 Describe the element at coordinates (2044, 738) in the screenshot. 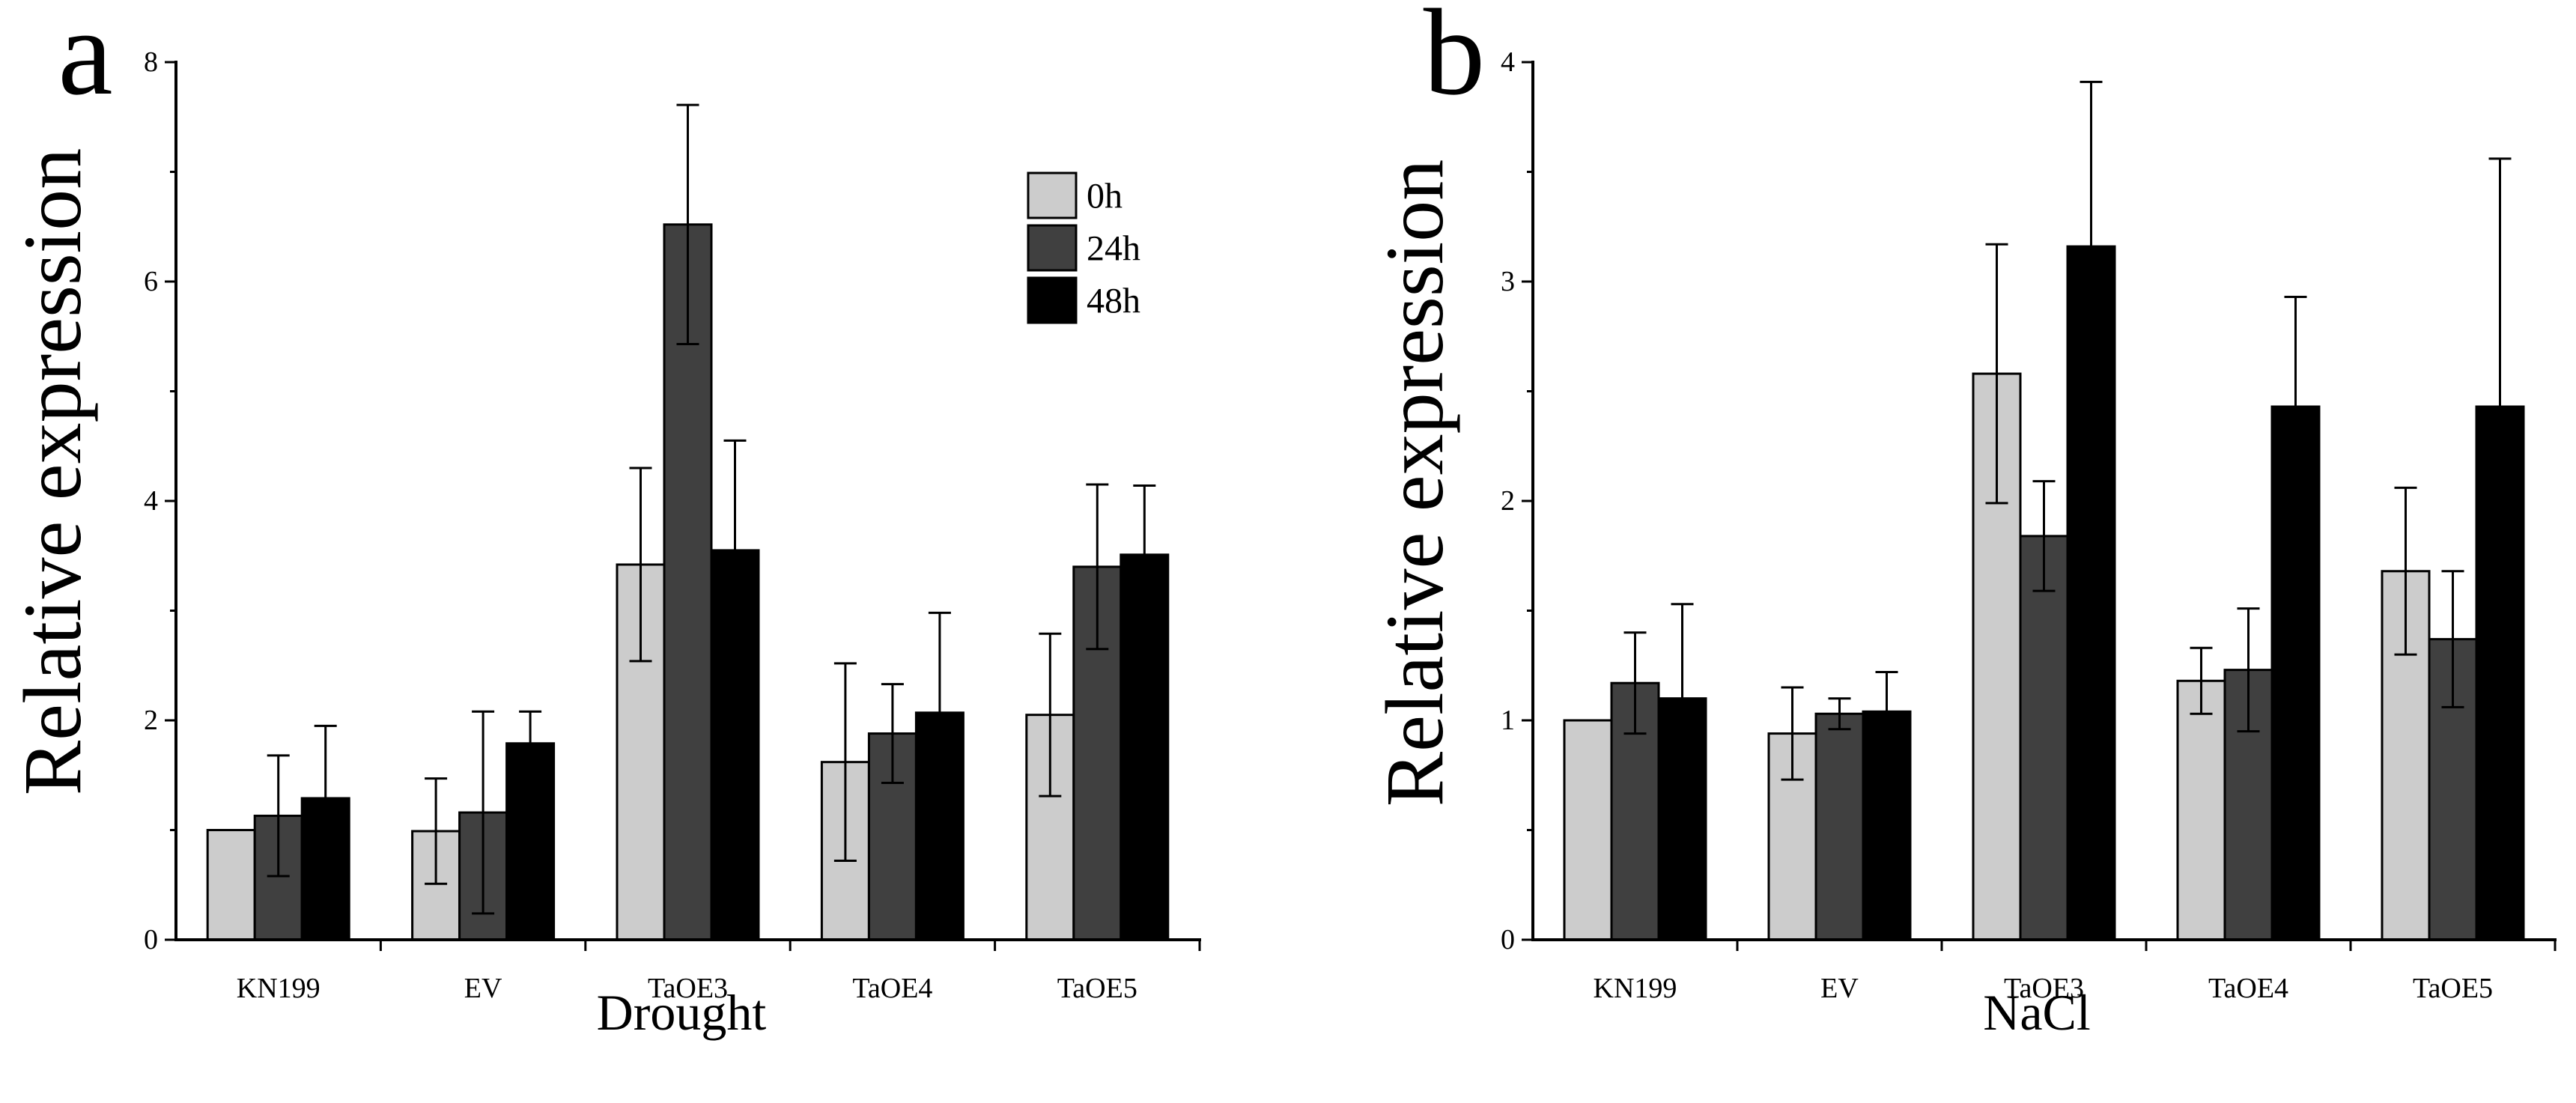

I see `bar-24h-taoe3` at that location.